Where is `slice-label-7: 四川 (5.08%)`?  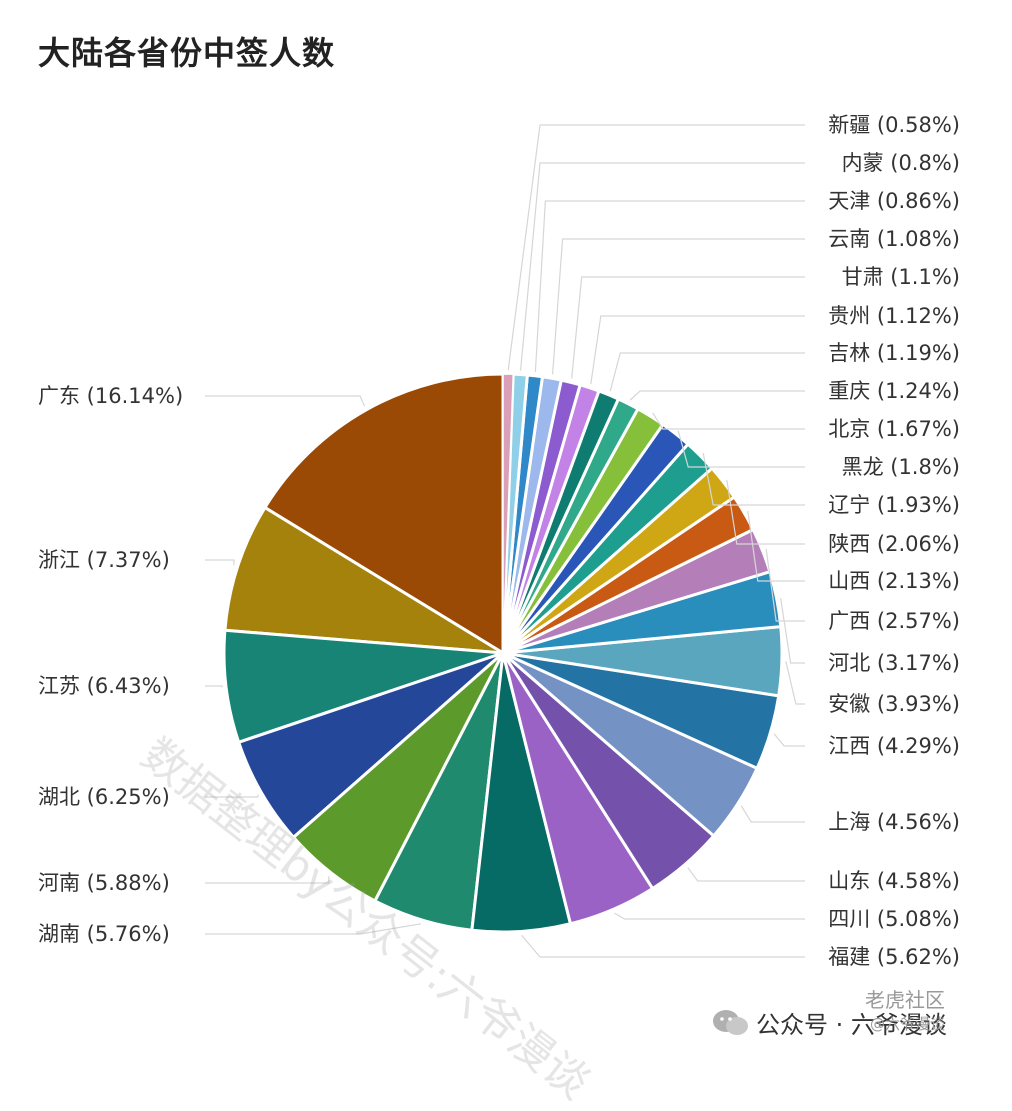
slice-label-7: 四川 (5.08%) is located at coordinates (894, 919).